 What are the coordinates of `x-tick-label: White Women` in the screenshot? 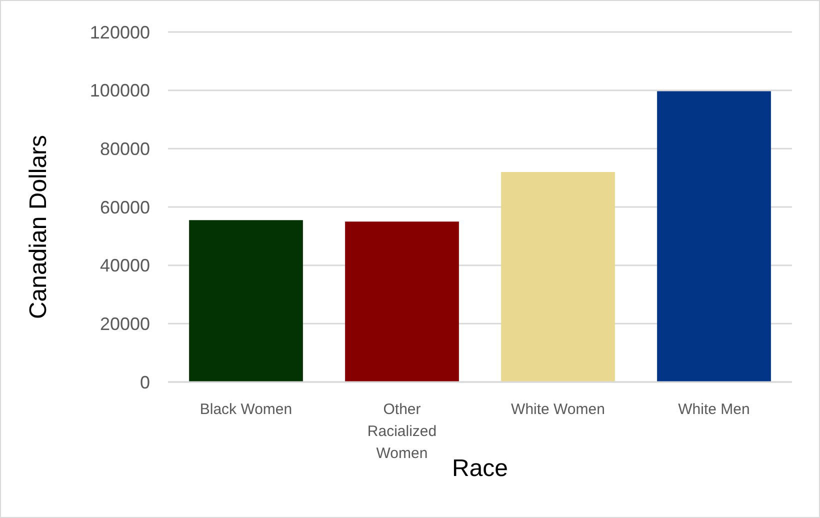 It's located at (558, 409).